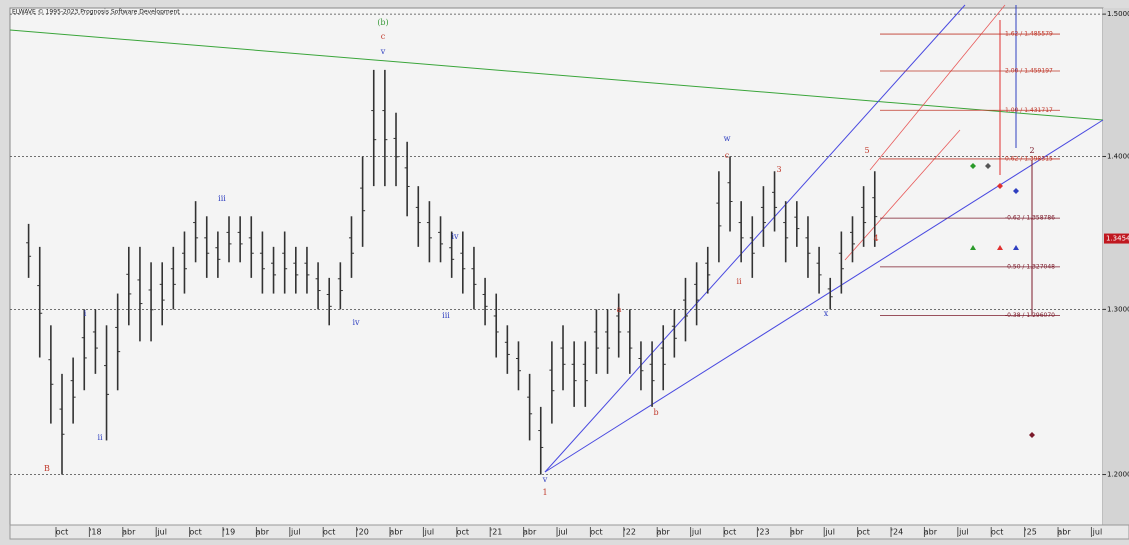 This screenshot has width=1129, height=545. I want to click on y-tick-label: 1.5000, so click(1118, 14).